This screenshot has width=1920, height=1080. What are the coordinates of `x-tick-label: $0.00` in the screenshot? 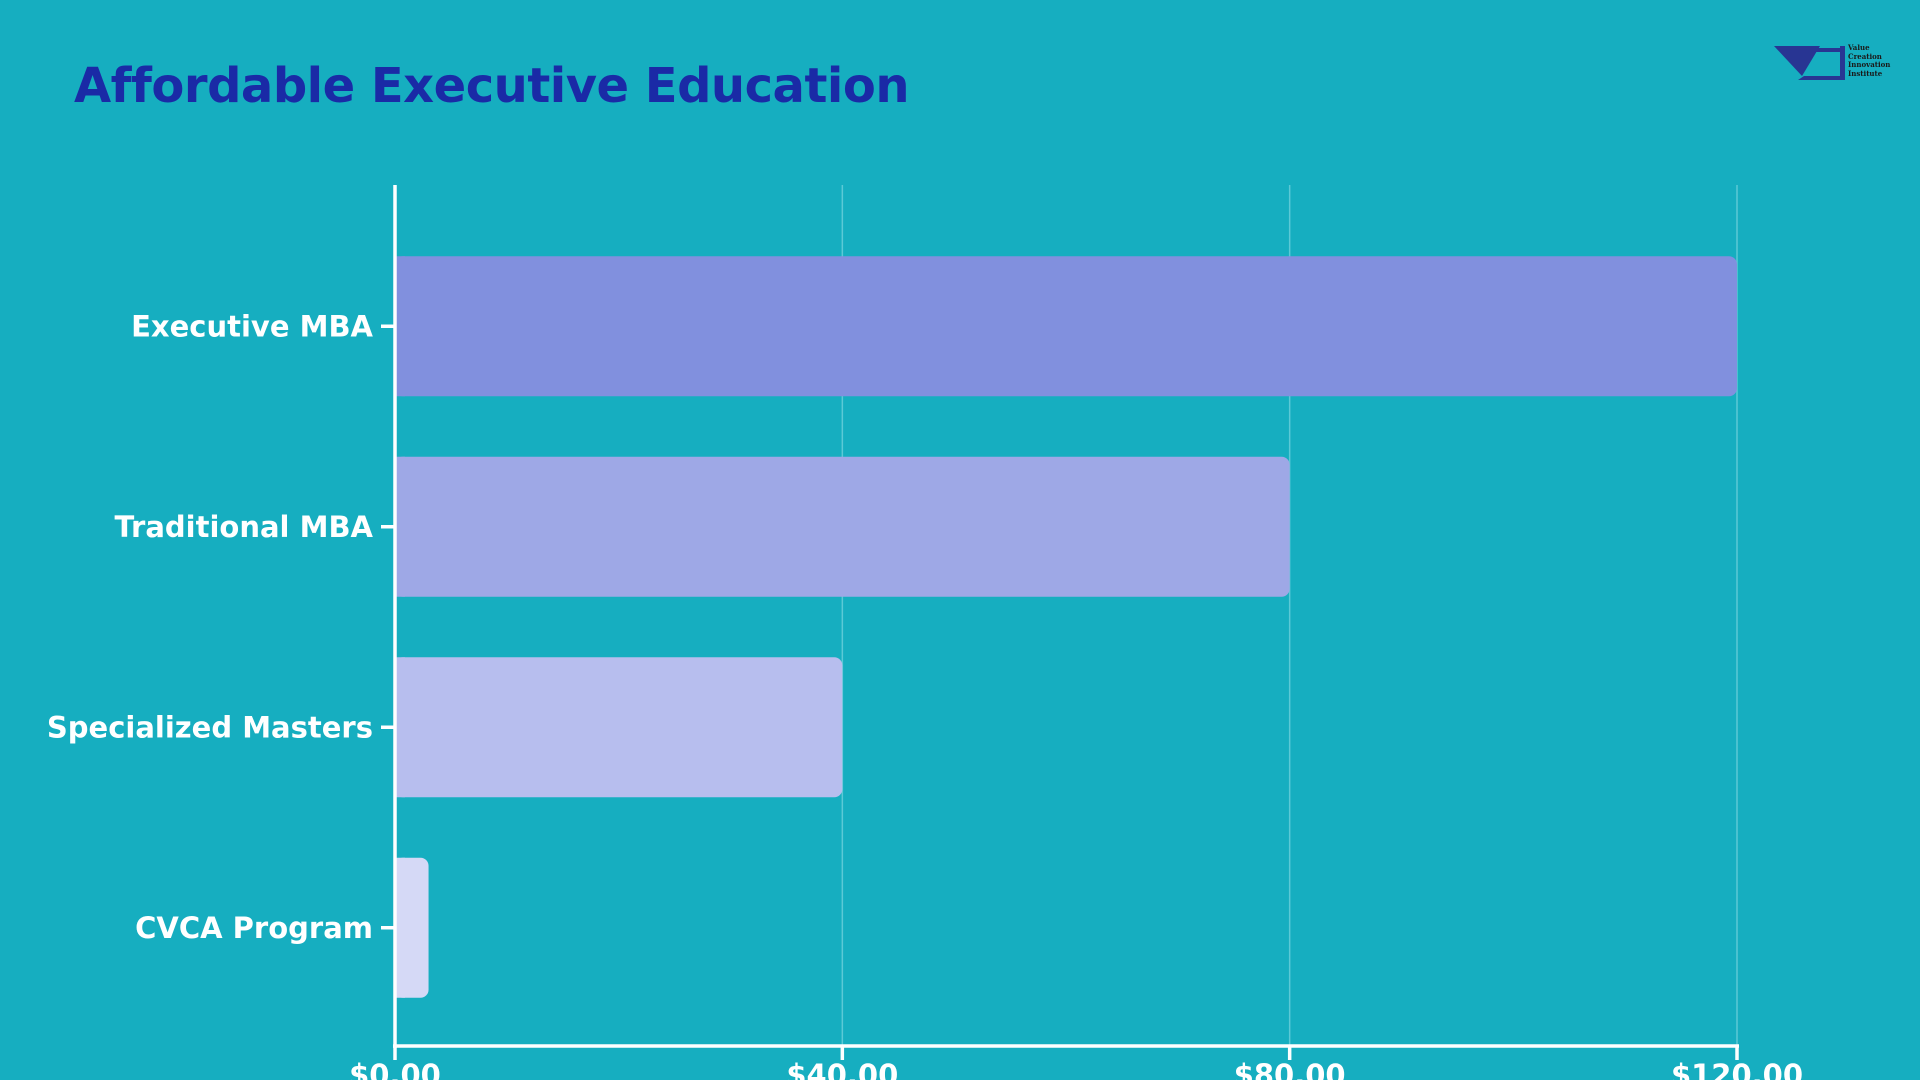 It's located at (395, 1069).